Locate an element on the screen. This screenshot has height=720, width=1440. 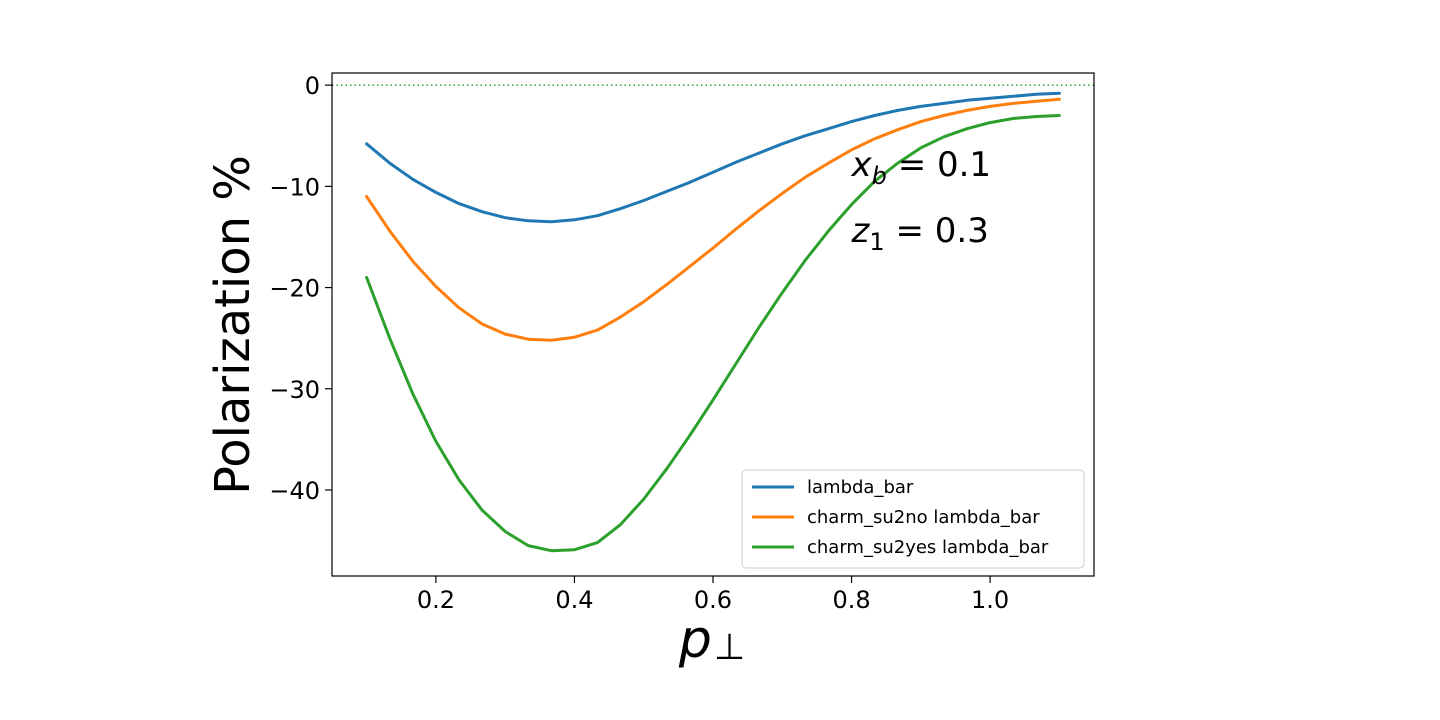
legend-label: charm_su2yes lambda_bar is located at coordinates (928, 547).